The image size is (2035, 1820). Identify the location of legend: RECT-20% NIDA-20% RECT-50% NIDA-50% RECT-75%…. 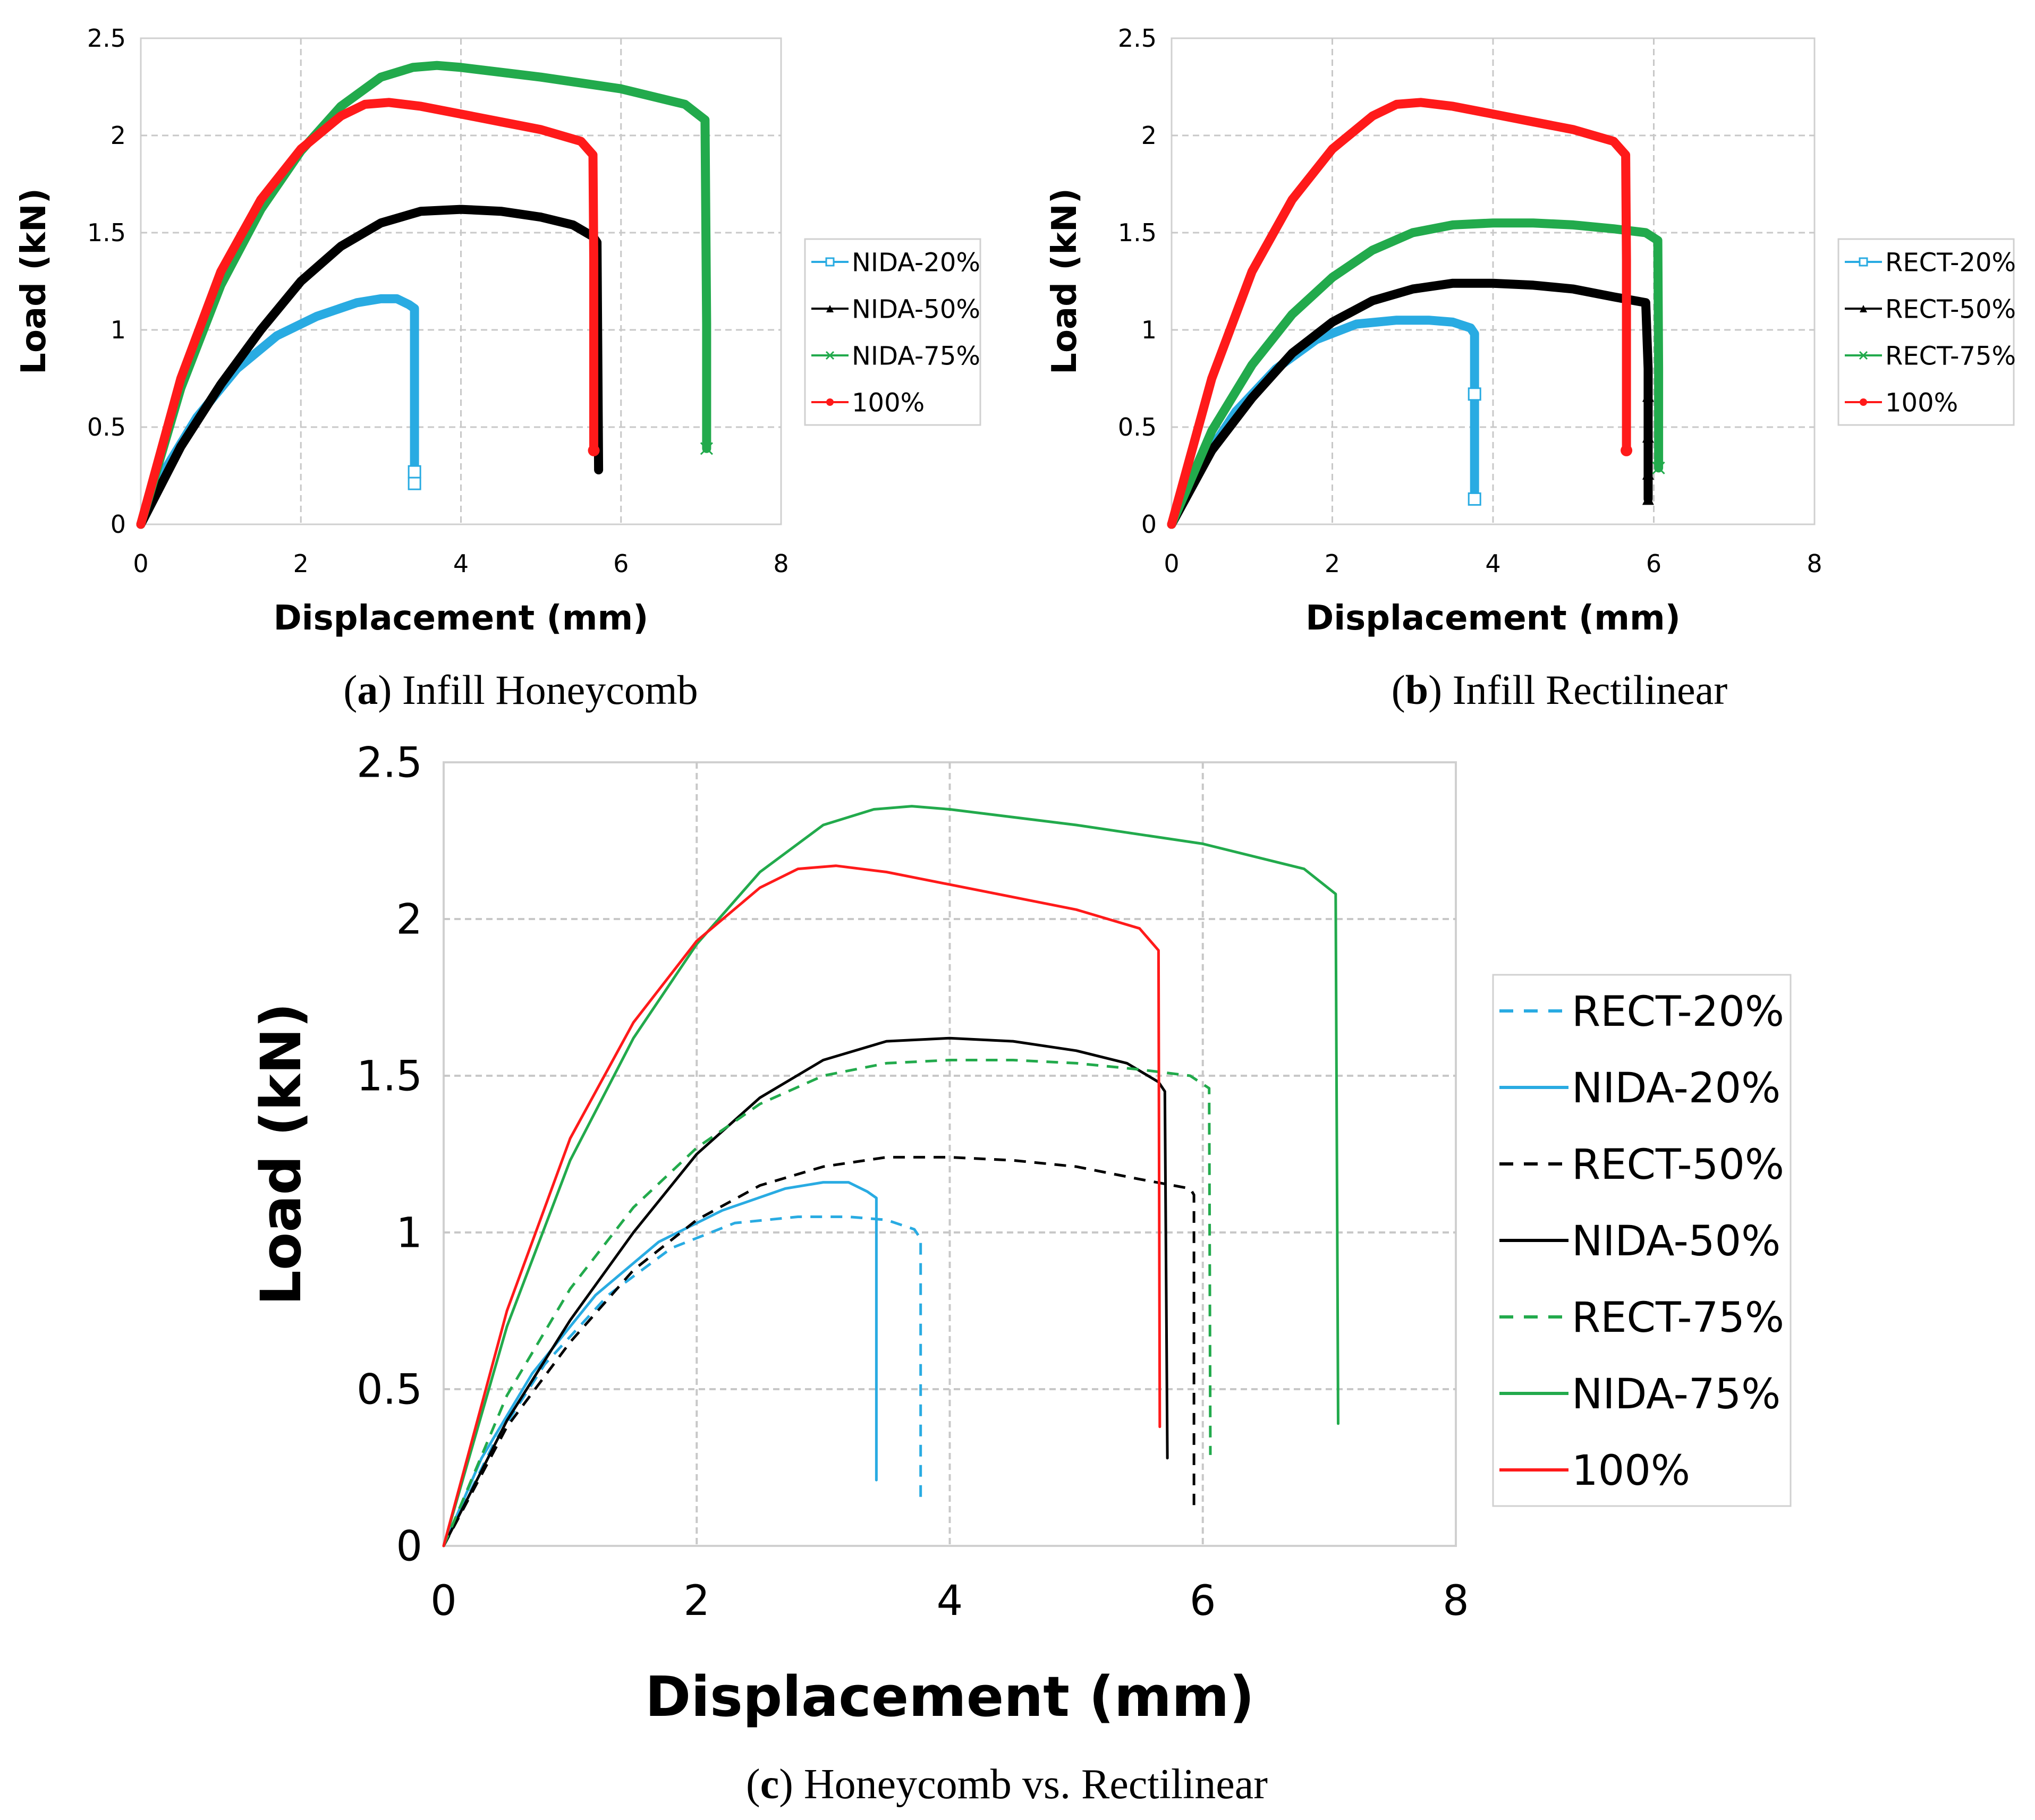
(1642, 1240).